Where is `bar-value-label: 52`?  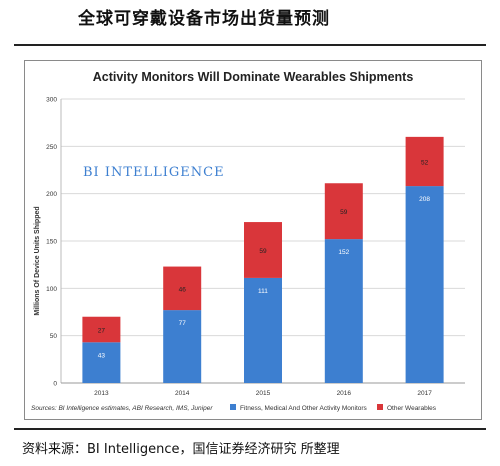 bar-value-label: 52 is located at coordinates (425, 162).